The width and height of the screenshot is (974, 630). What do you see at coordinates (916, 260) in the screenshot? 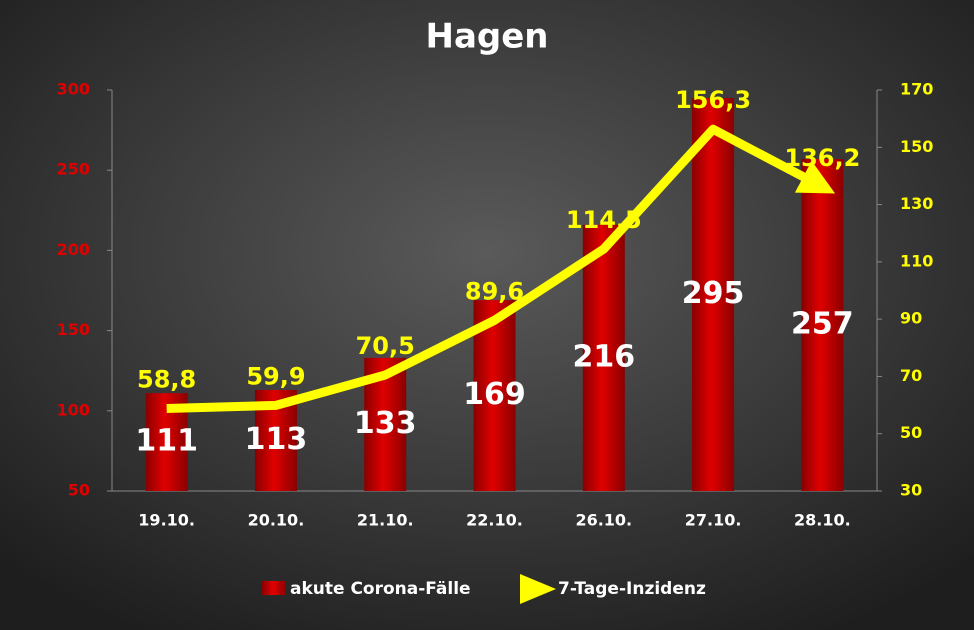
I see `y2-tick-label: 110` at bounding box center [916, 260].